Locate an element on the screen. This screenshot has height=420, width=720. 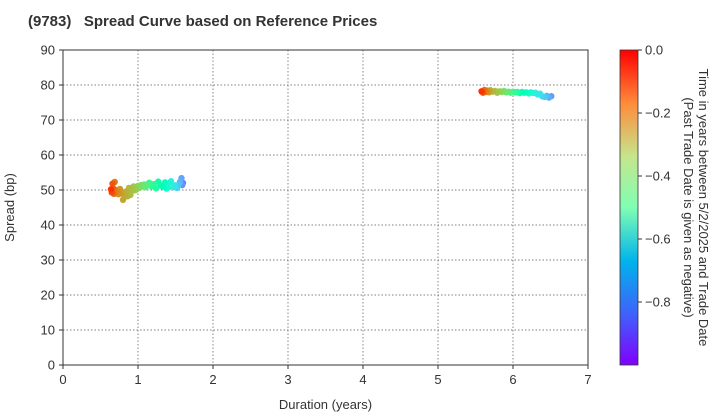
y-tick-label: 90 is located at coordinates (48, 50).